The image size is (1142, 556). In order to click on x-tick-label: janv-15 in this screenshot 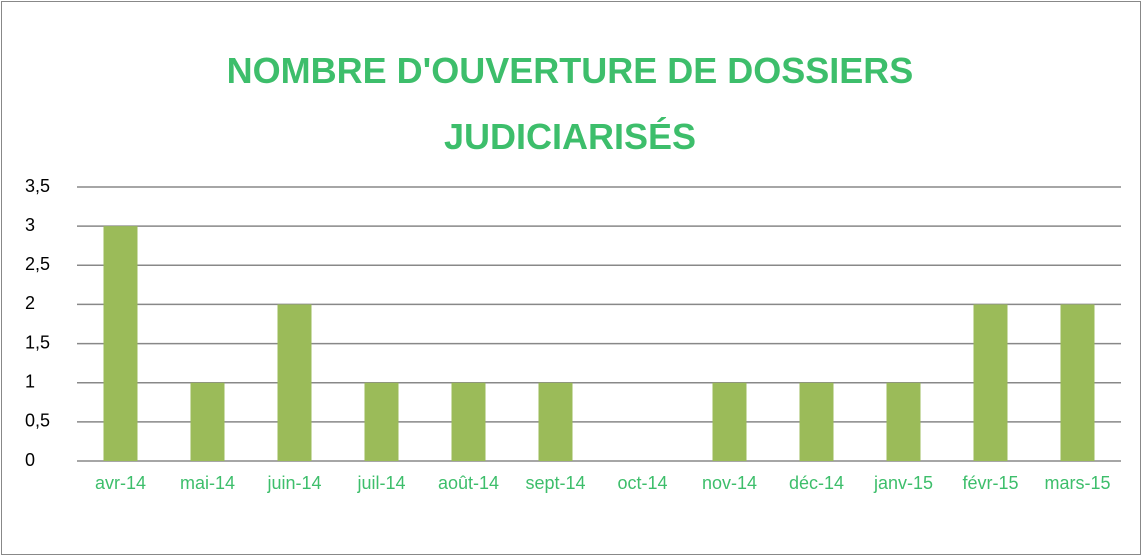, I will do `click(903, 483)`.